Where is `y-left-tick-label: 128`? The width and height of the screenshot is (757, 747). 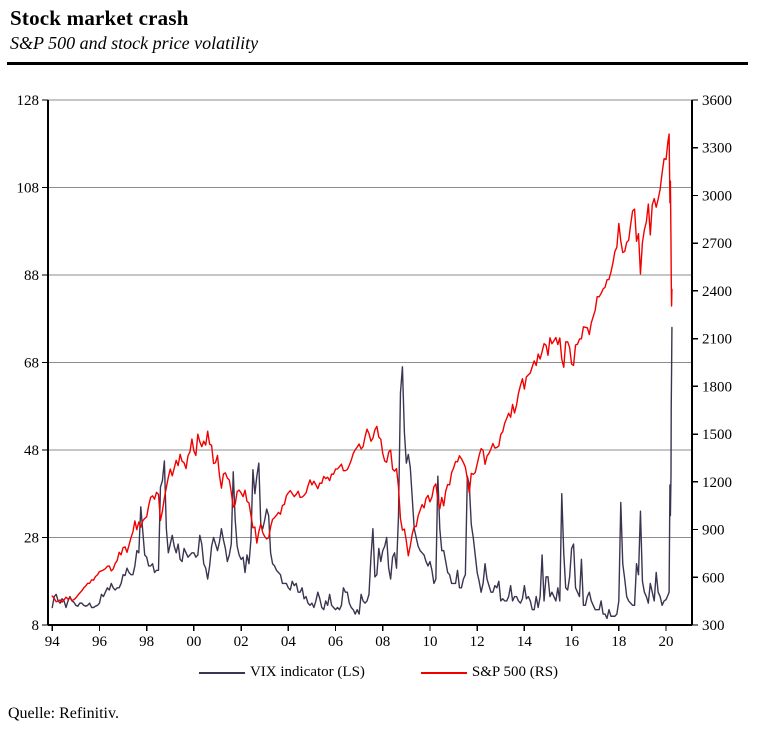
y-left-tick-label: 128 is located at coordinates (28, 101).